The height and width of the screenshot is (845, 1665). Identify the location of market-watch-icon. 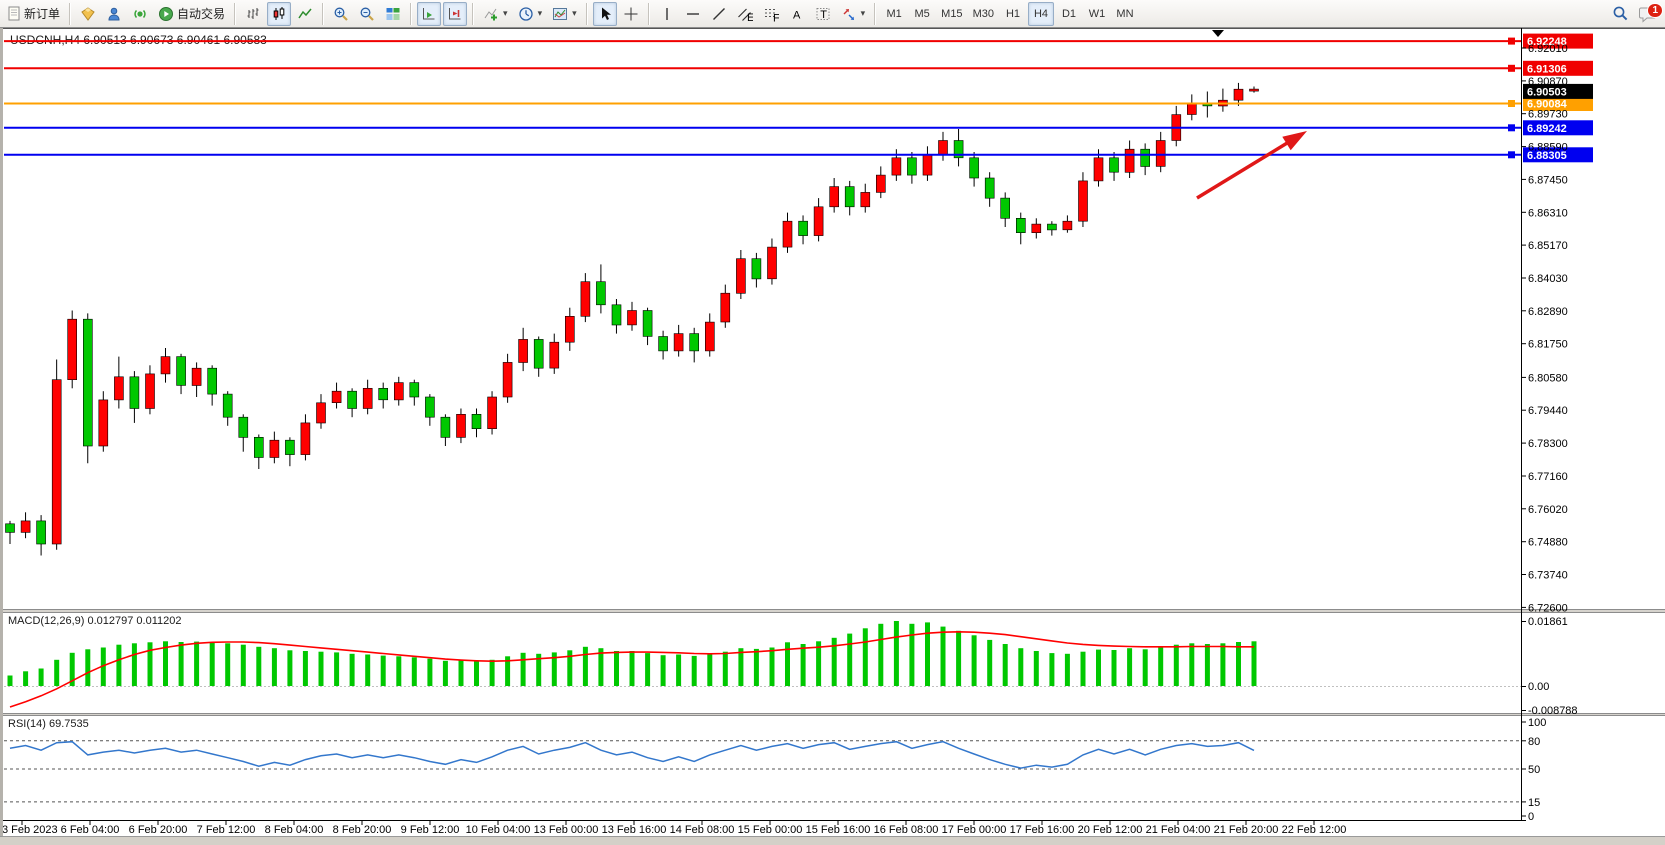
(88, 14).